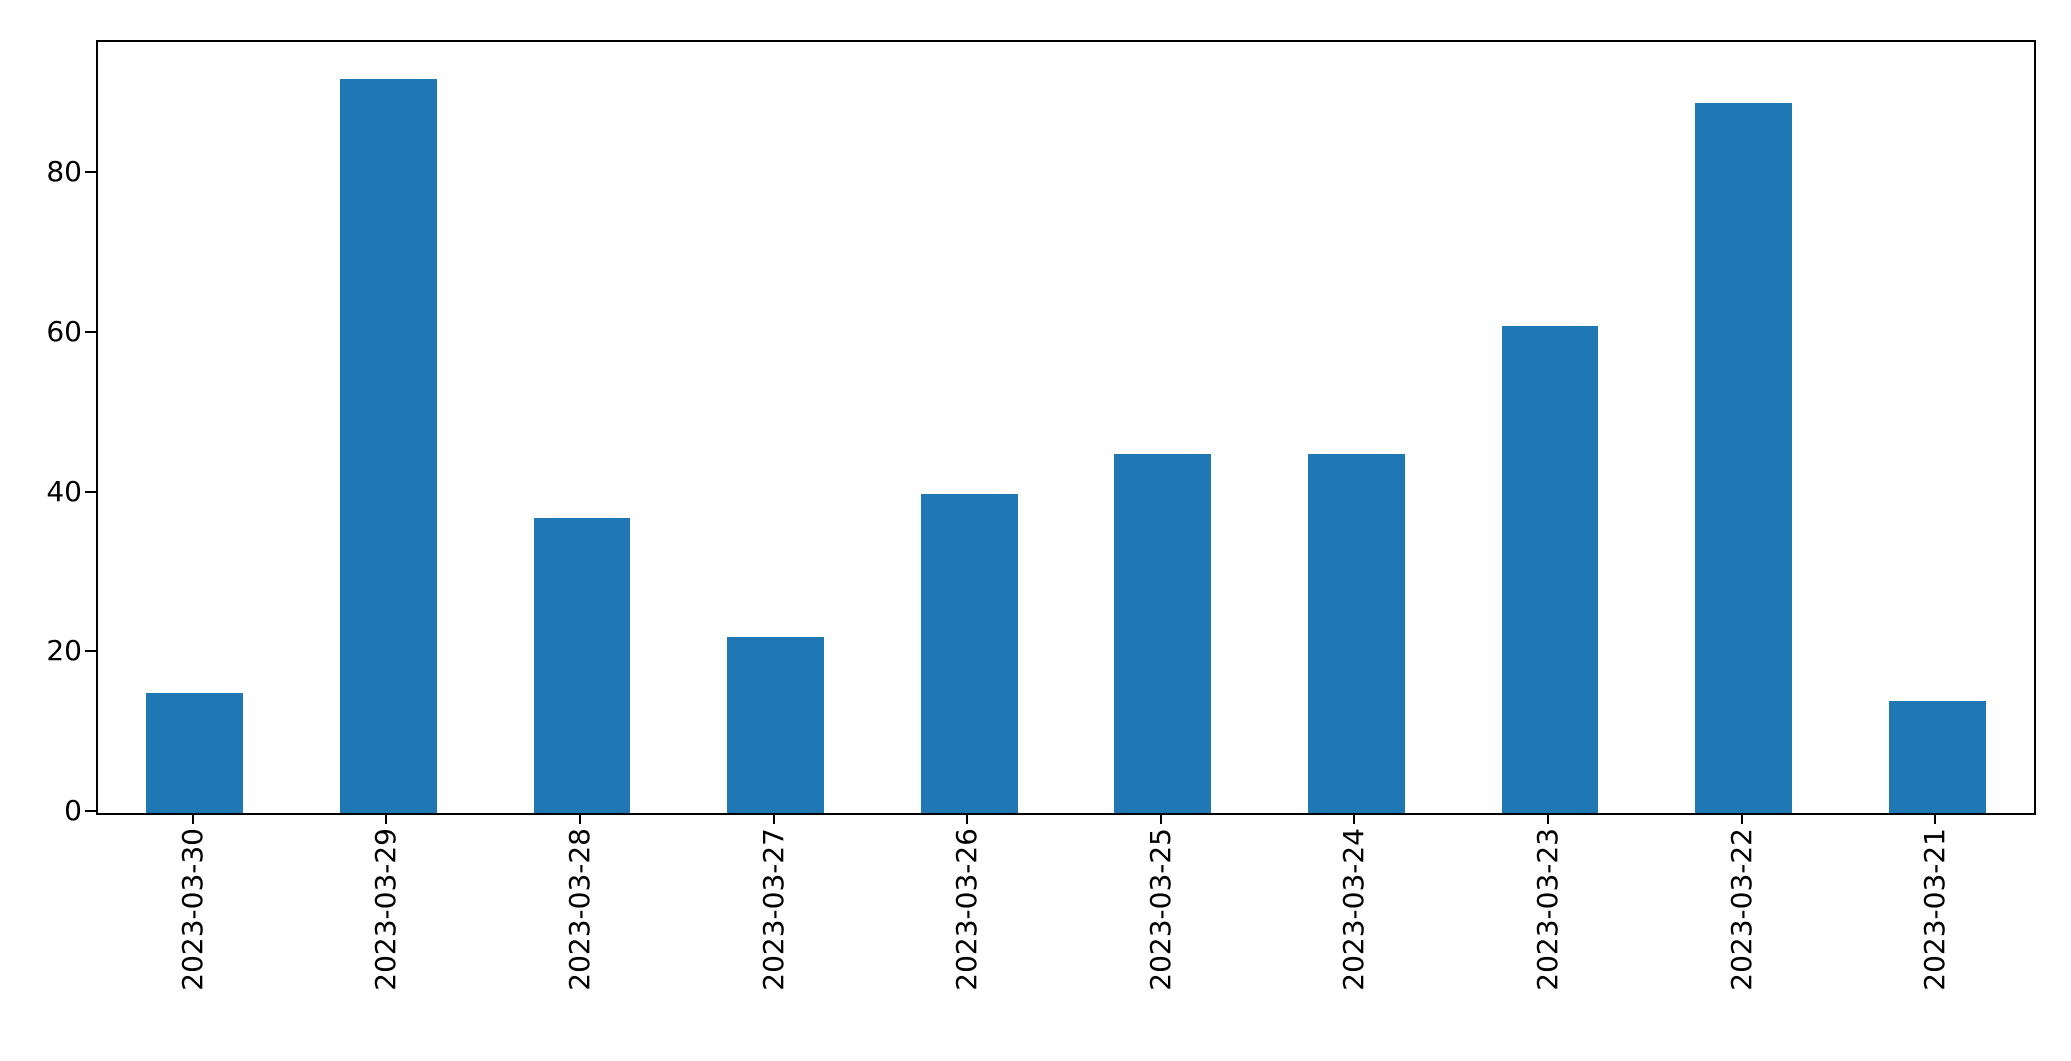 The height and width of the screenshot is (1061, 2071). Describe the element at coordinates (64, 172) in the screenshot. I see `y-tick-label-80: 80` at that location.